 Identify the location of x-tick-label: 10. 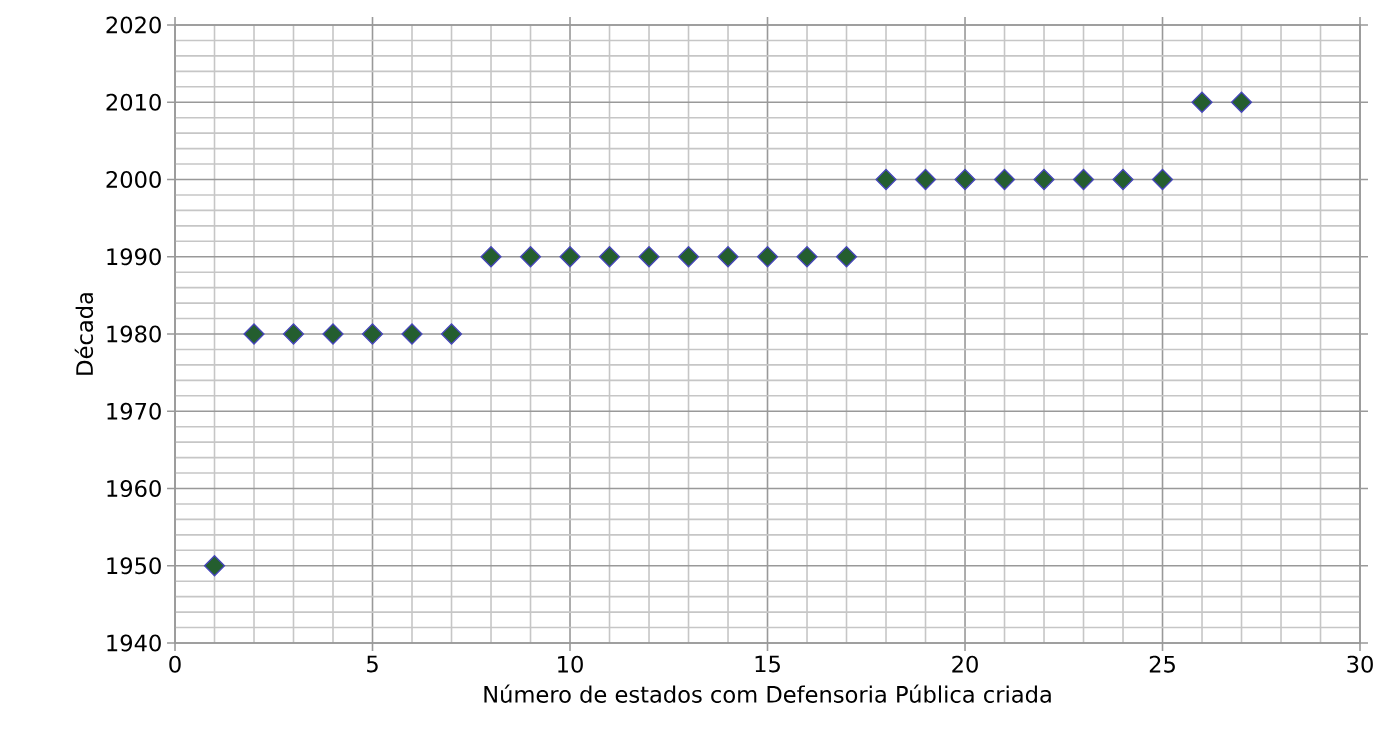
(570, 664).